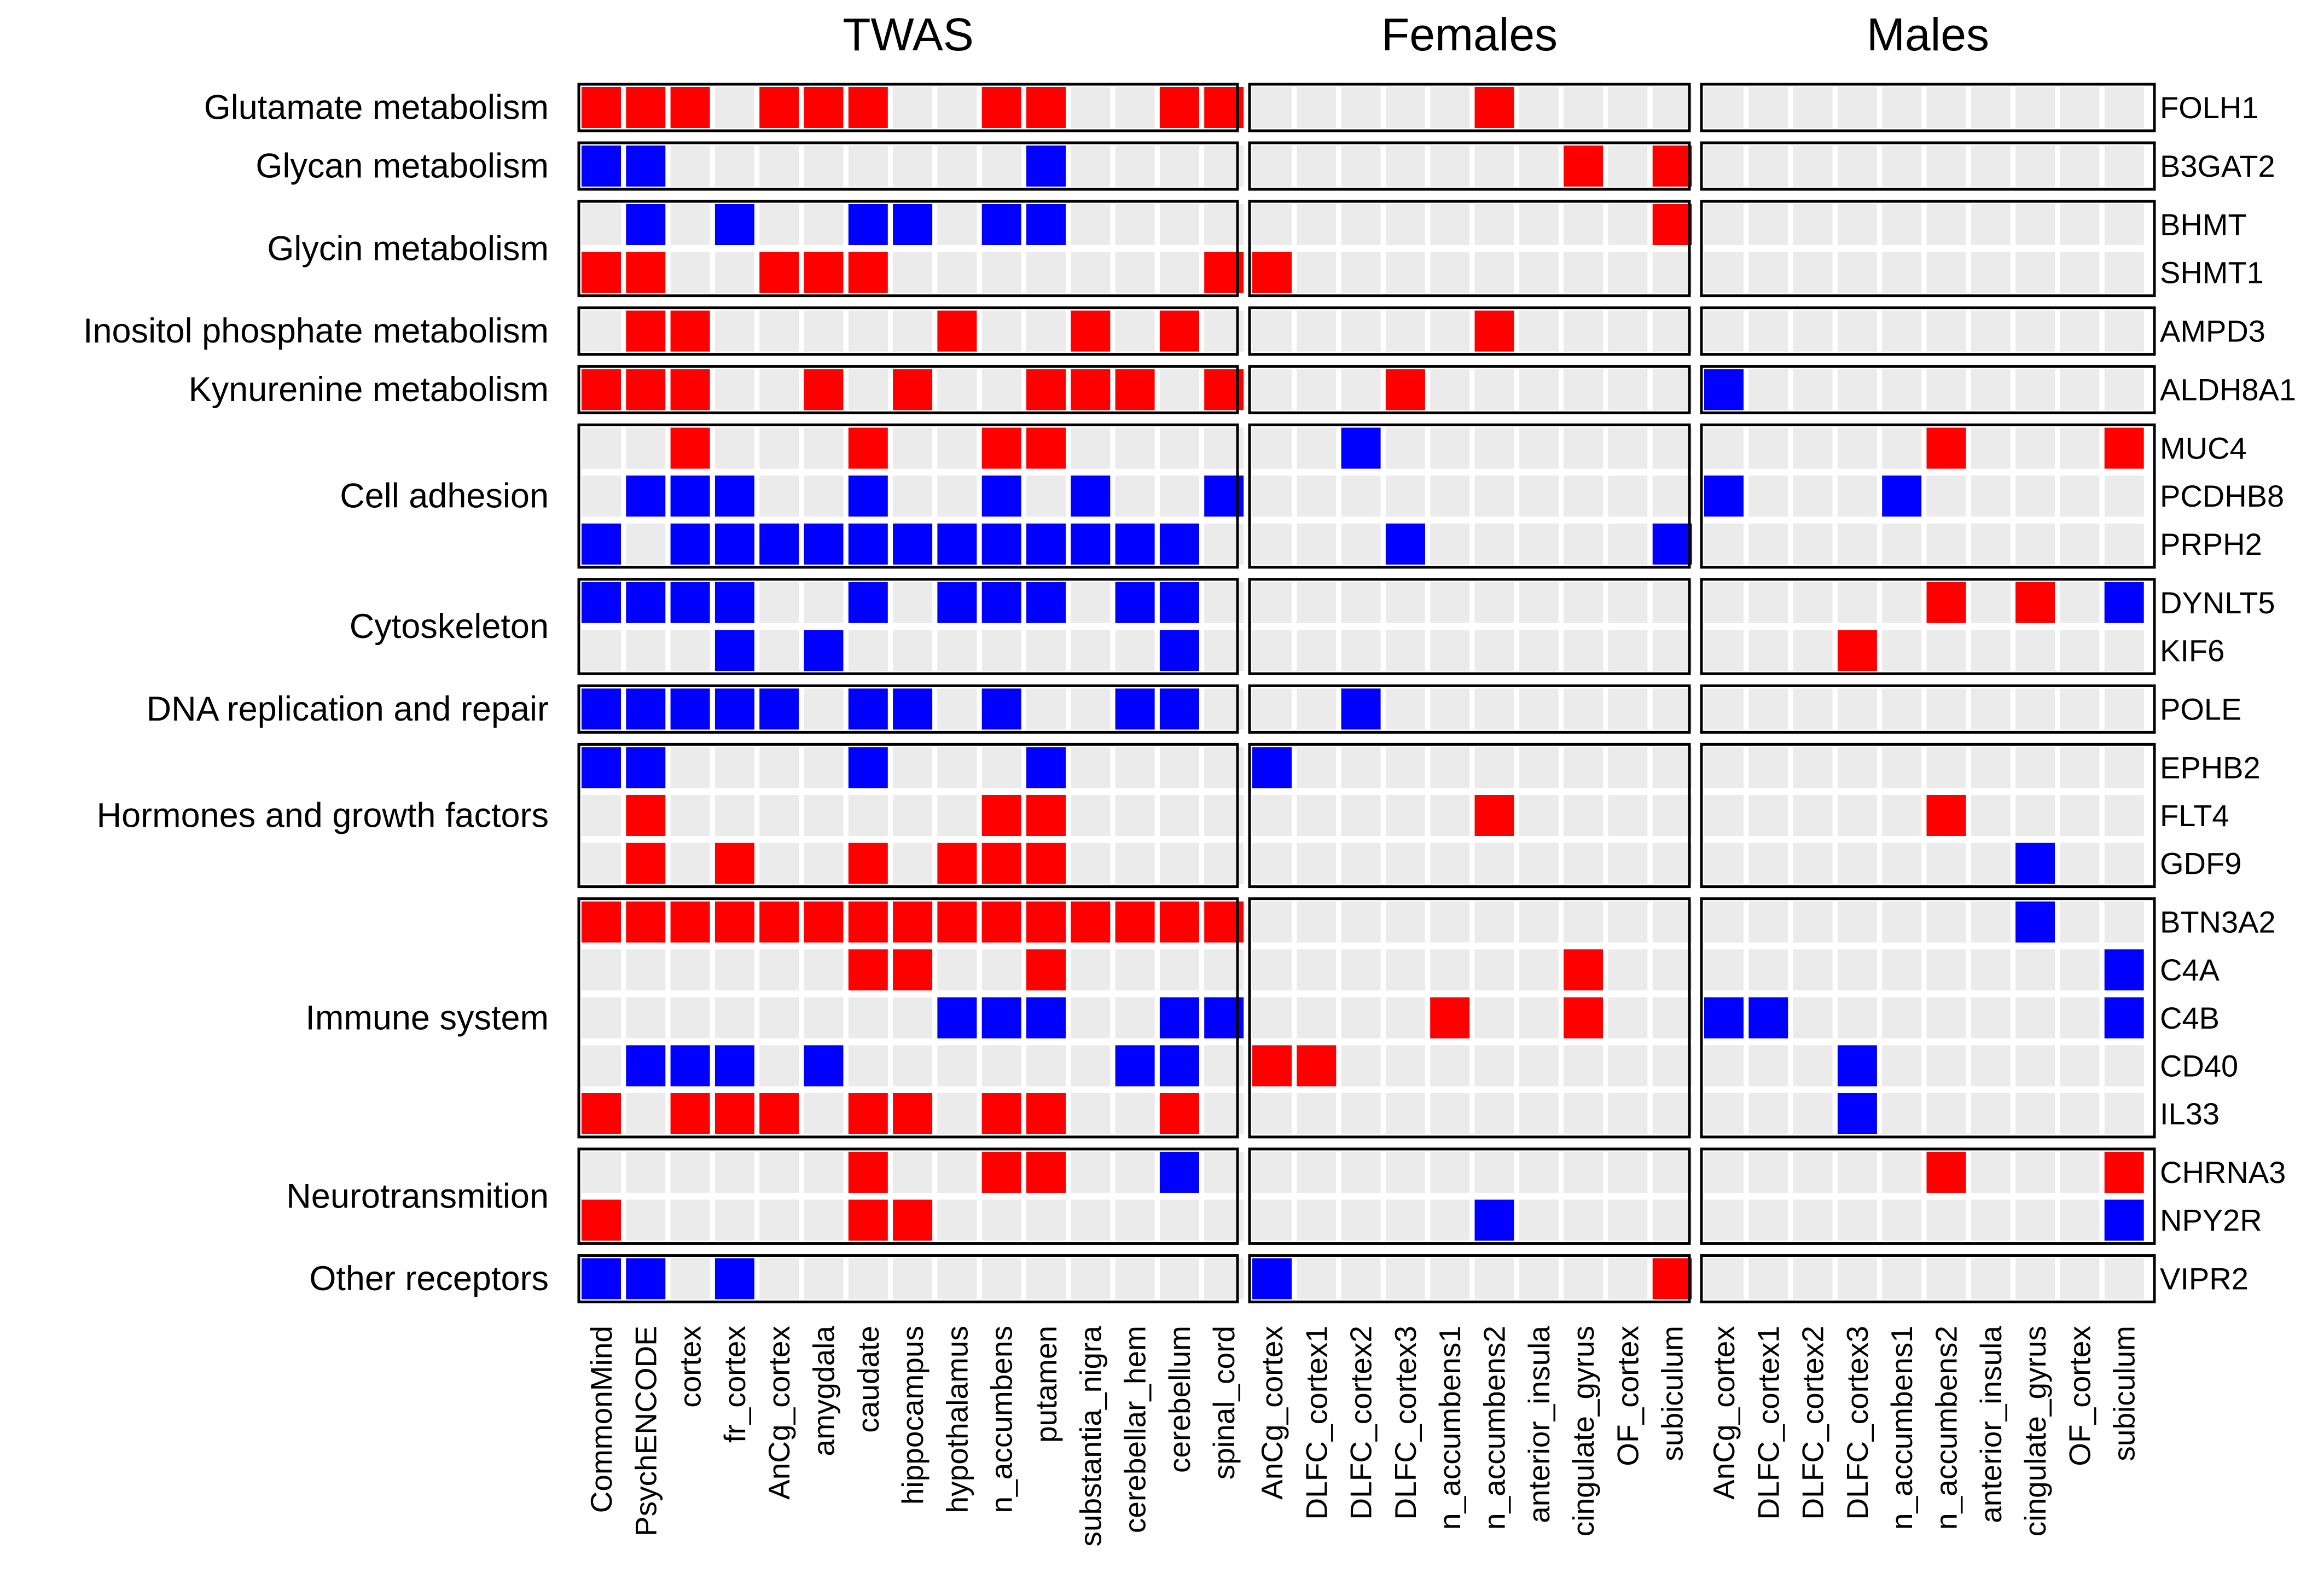 The image size is (2318, 1596). I want to click on frame-immune-system-twas, so click(908, 1018).